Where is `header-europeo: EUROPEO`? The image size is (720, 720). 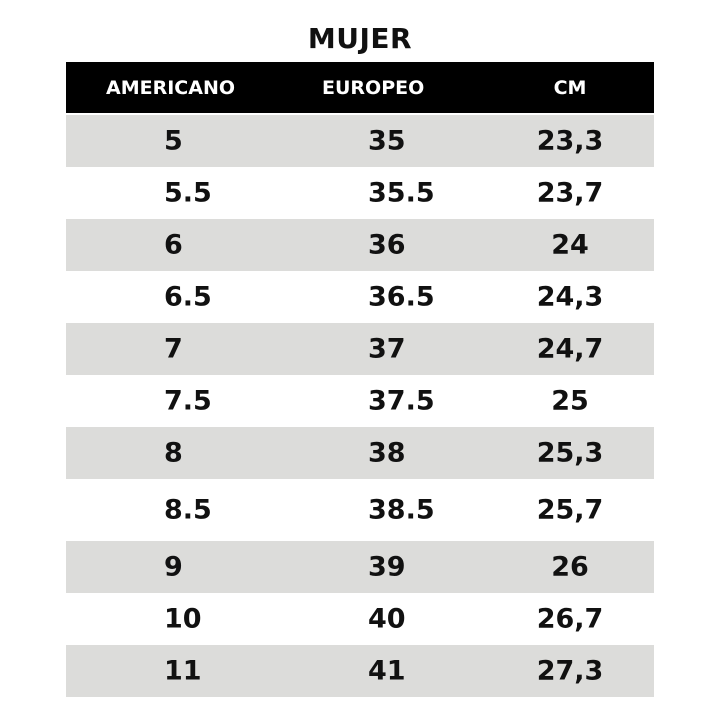 header-europeo: EUROPEO is located at coordinates (373, 88).